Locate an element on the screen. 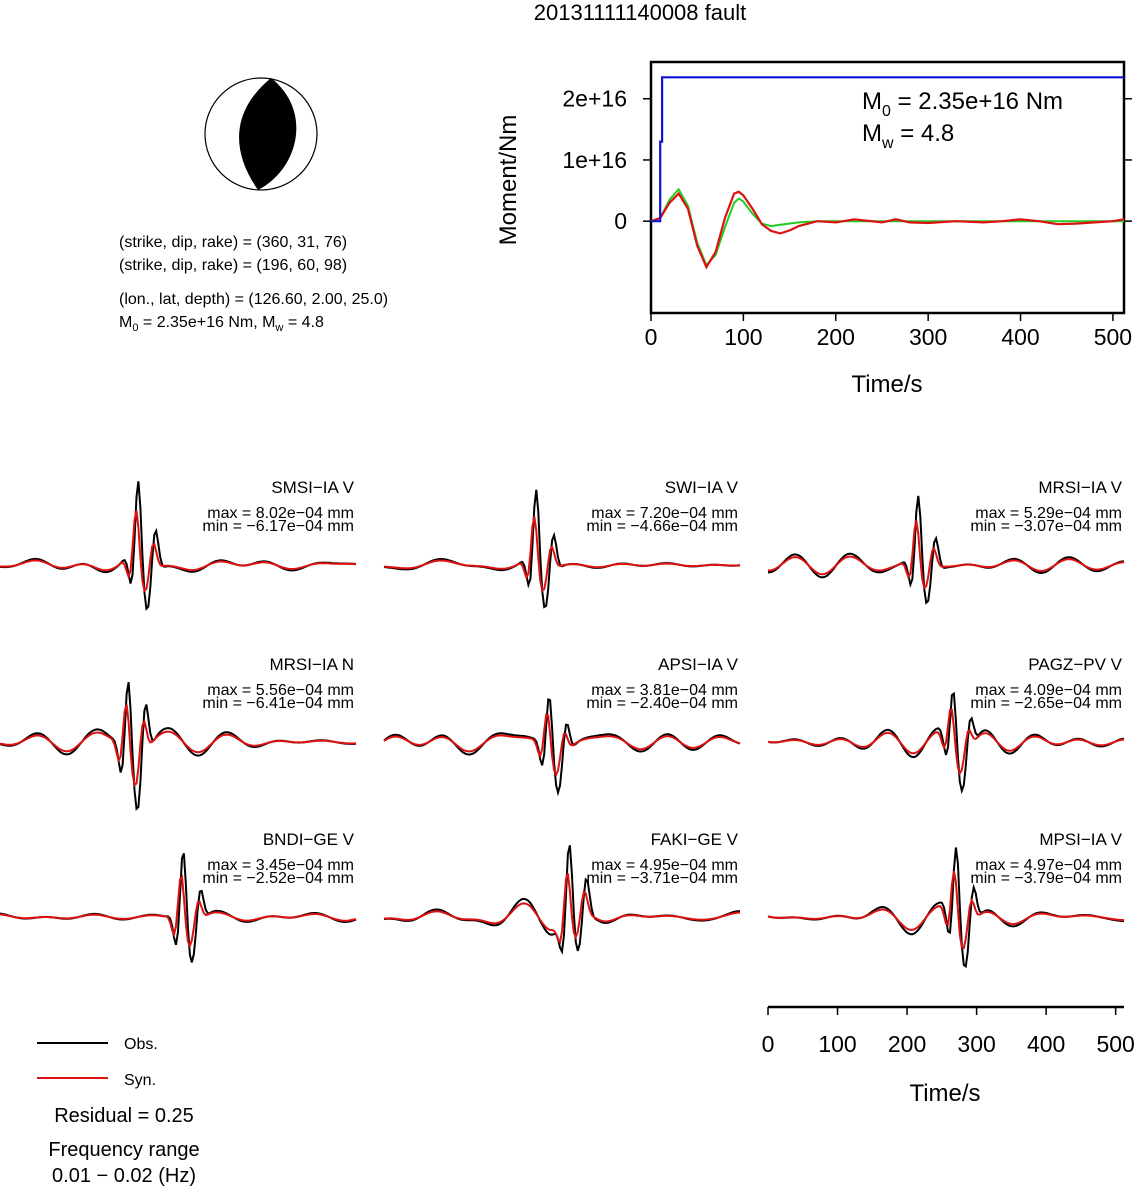 Image resolution: width=1139 pixels, height=1186 pixels. moment-xlabel: Time/s is located at coordinates (886, 384).